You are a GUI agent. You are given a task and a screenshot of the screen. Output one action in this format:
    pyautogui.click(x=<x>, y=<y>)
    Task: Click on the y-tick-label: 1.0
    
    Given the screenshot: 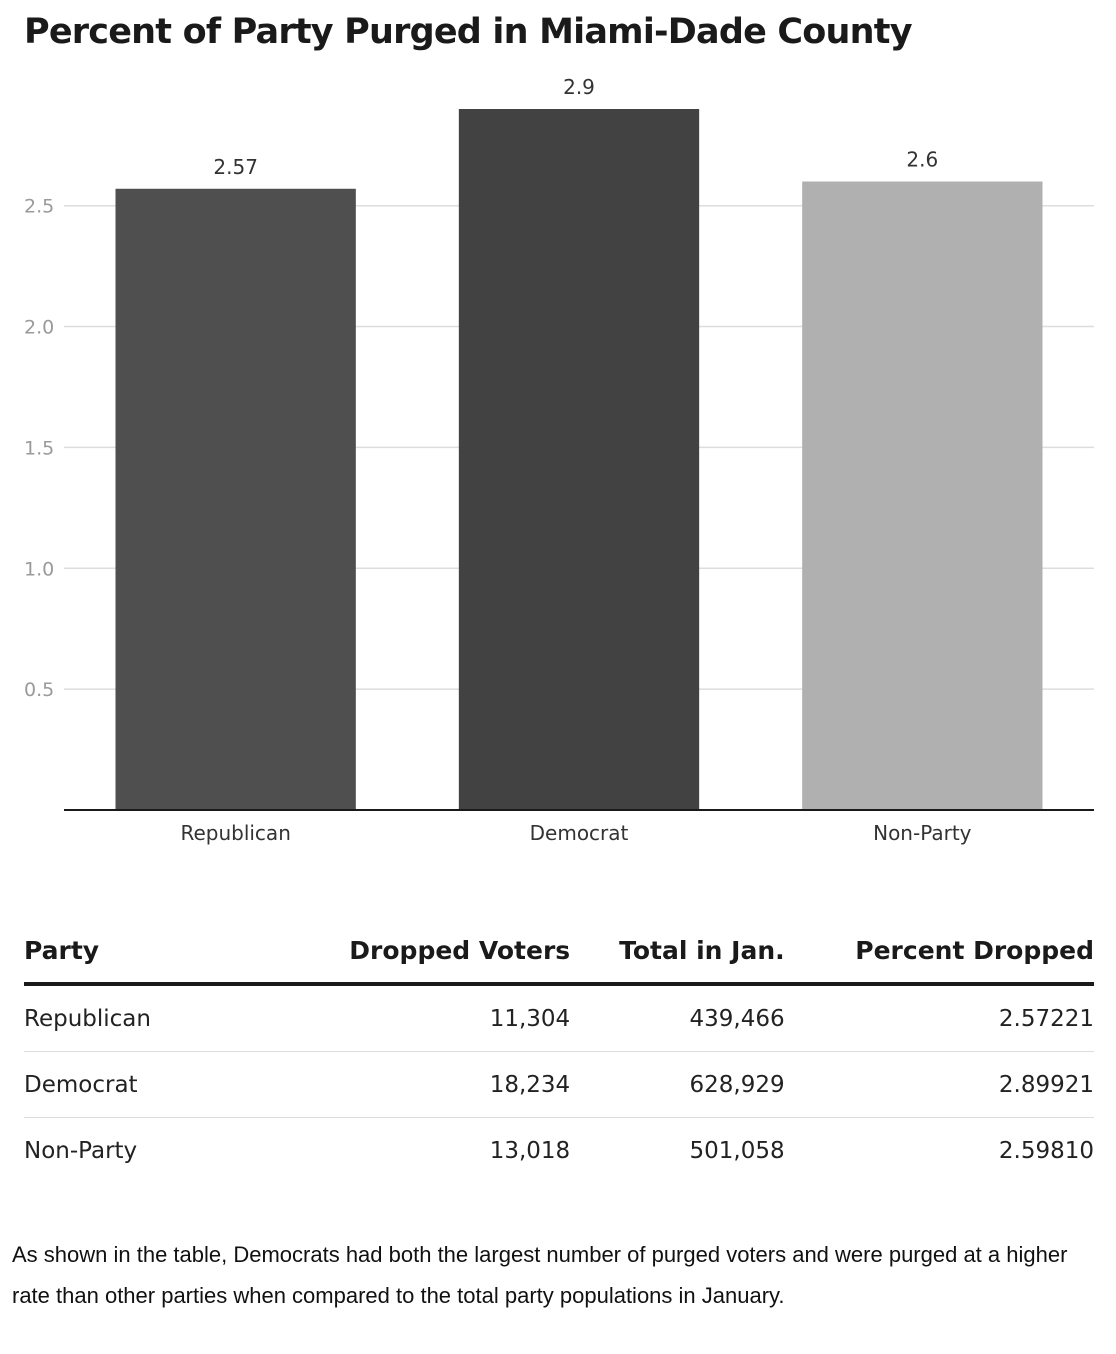 What is the action you would take?
    pyautogui.click(x=39, y=569)
    